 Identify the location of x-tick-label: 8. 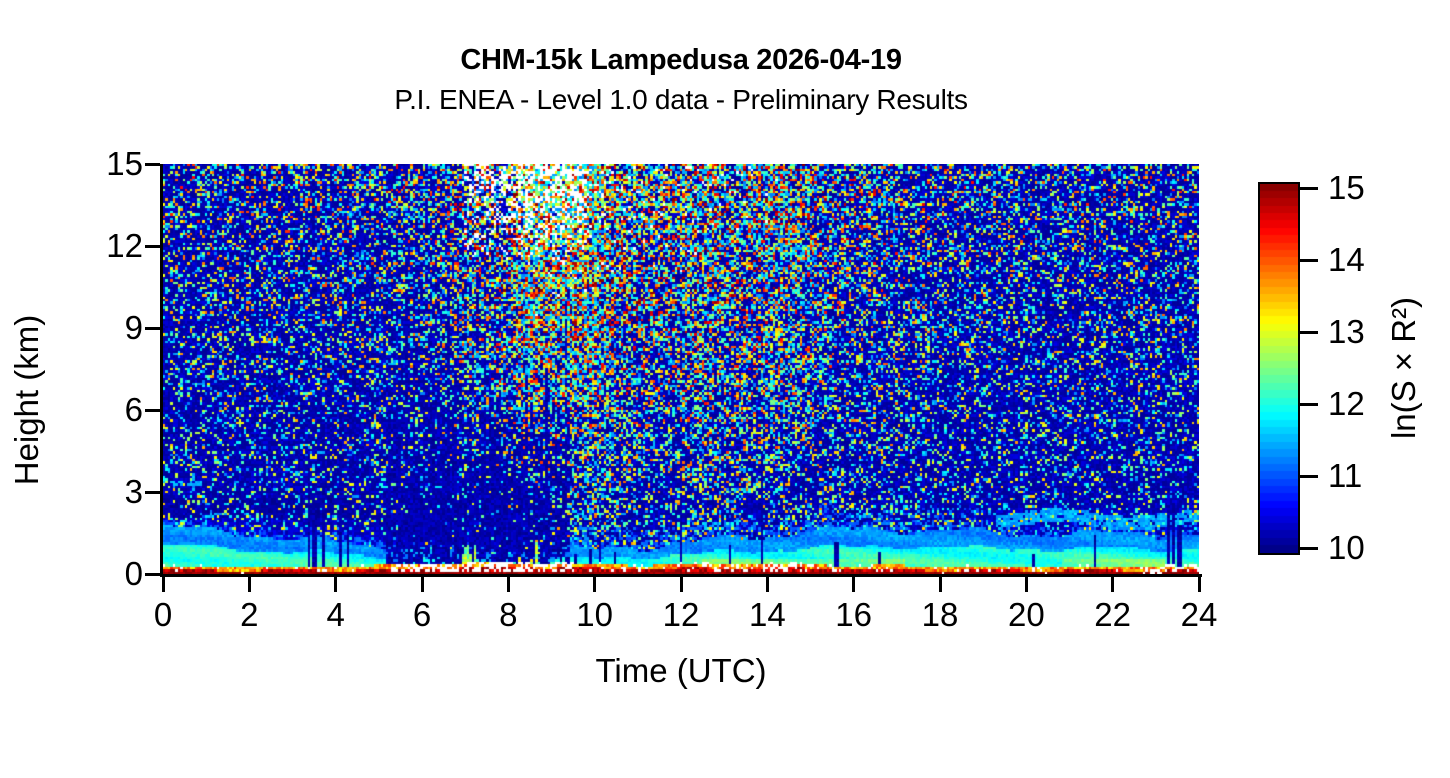
(508, 614).